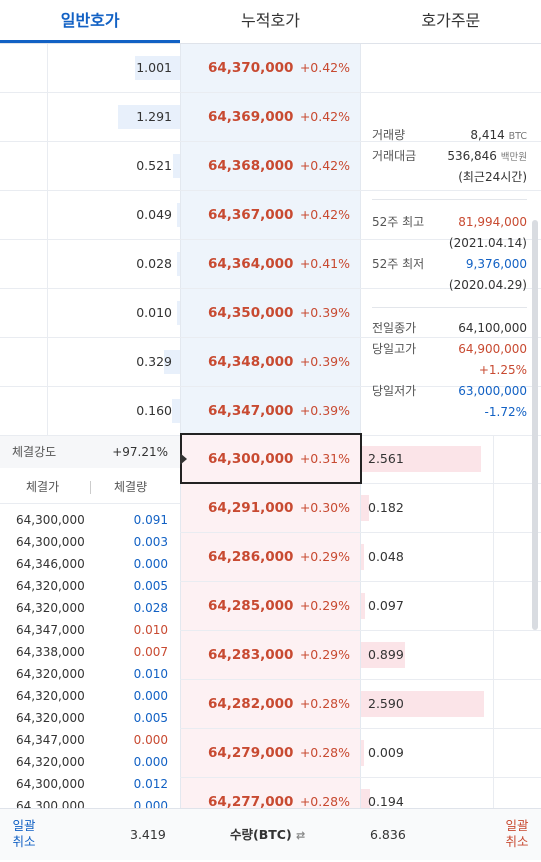  I want to click on day-high-value: 64,900,000, so click(492, 349).